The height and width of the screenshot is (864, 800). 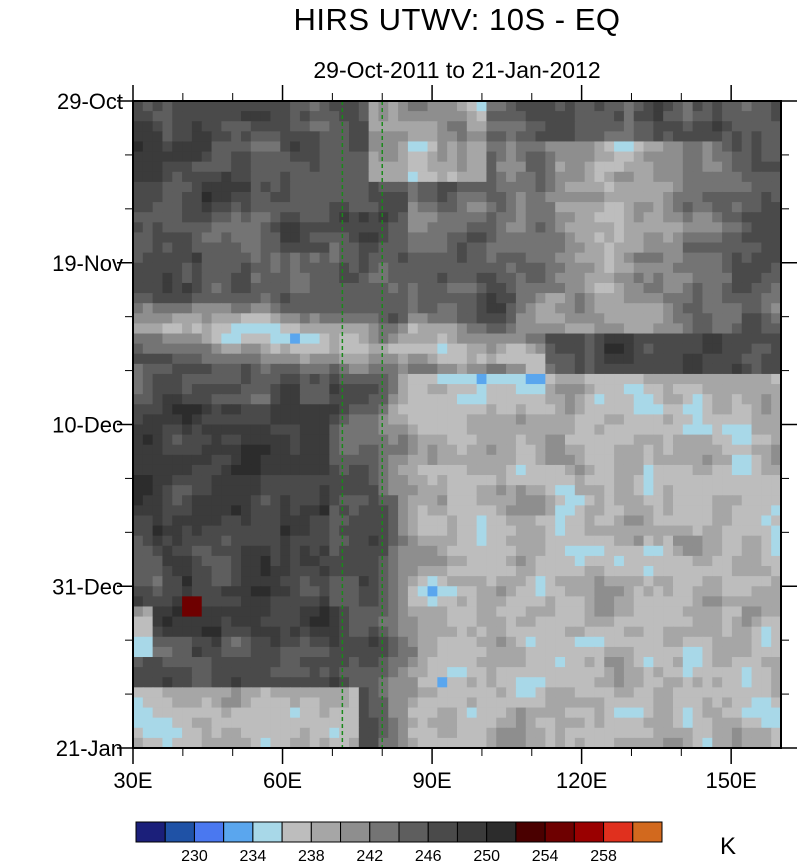 What do you see at coordinates (311, 856) in the screenshot?
I see `colorbar-label: 238` at bounding box center [311, 856].